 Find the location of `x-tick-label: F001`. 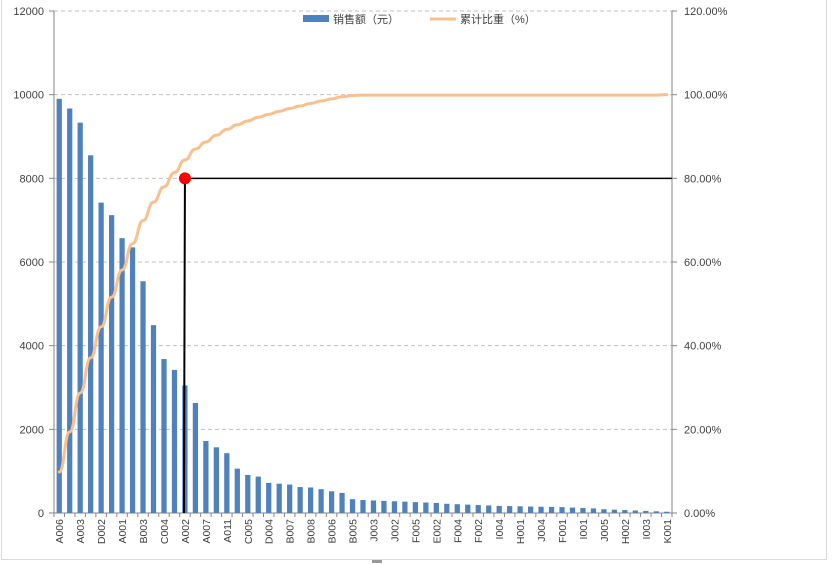

x-tick-label: F001 is located at coordinates (563, 531).